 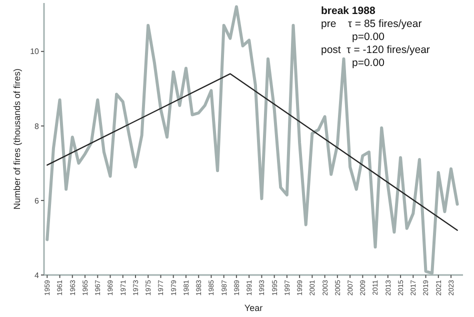 What do you see at coordinates (253, 308) in the screenshot?
I see `x-axis-title: Year` at bounding box center [253, 308].